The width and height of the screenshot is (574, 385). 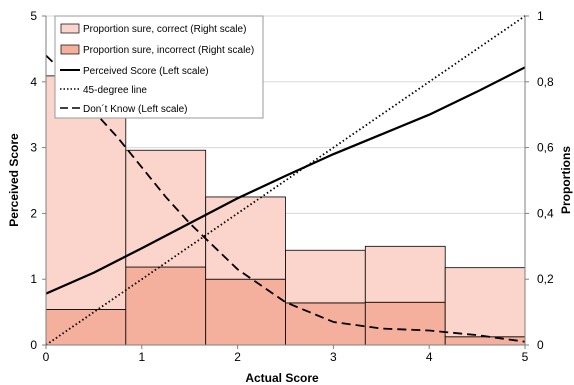 I want to click on legend-label-correct: Proportion sure, correct (Right scale), so click(x=164, y=29).